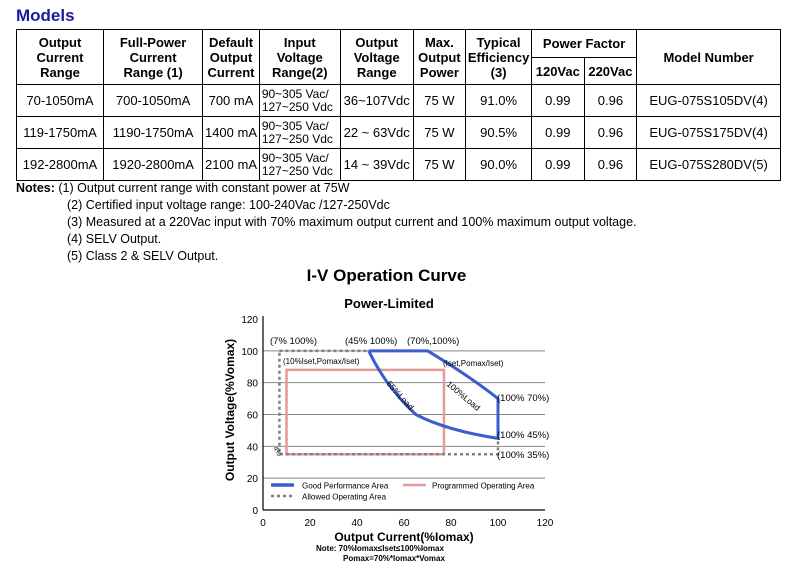 This screenshot has height=587, width=793. Describe the element at coordinates (231, 164) in the screenshot. I see `cell-default-output-current: 2100 mA` at that location.